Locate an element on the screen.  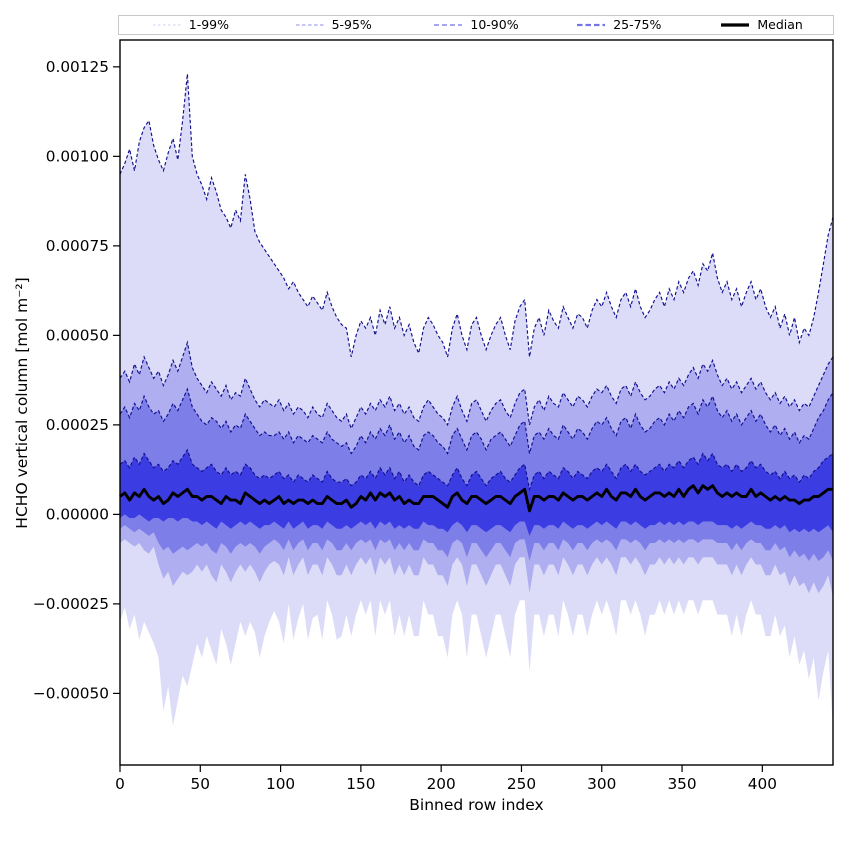
x-tick-label: 400 is located at coordinates (762, 784).